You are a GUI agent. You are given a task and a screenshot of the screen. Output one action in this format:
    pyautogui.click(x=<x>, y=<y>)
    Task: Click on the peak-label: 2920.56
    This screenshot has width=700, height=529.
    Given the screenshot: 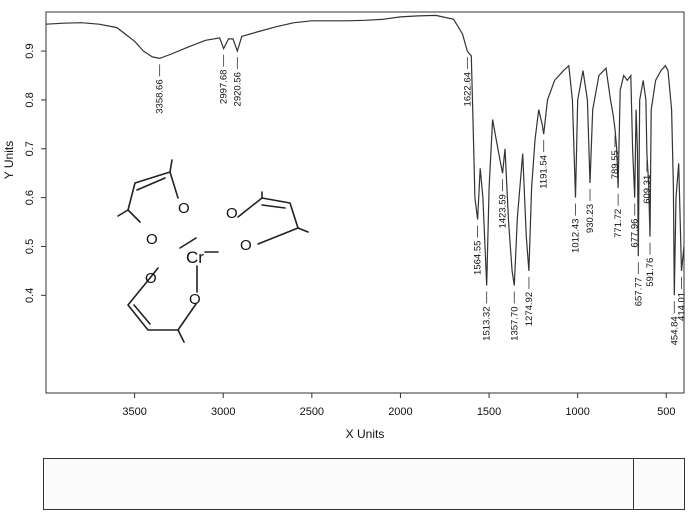 What is the action you would take?
    pyautogui.click(x=237, y=89)
    